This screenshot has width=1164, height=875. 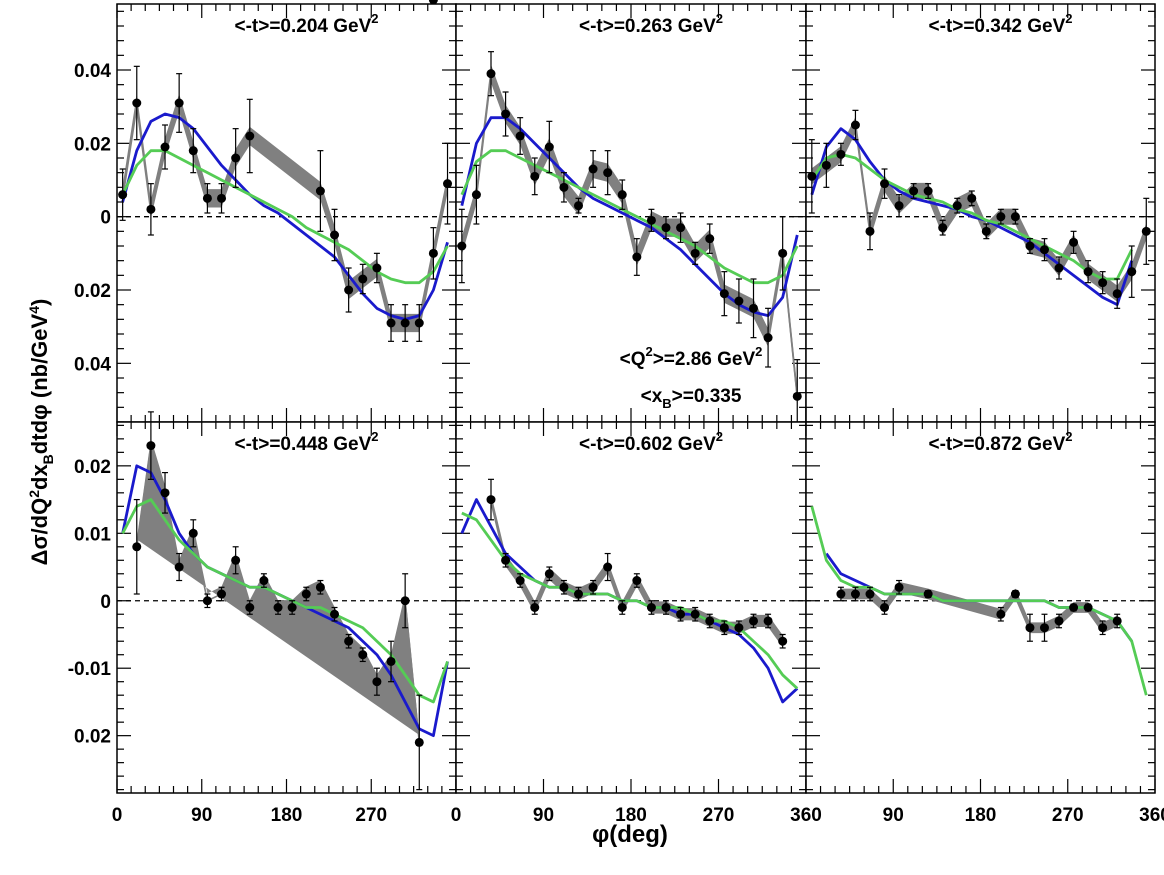 What do you see at coordinates (1068, 815) in the screenshot?
I see `x-tick-label: 270` at bounding box center [1068, 815].